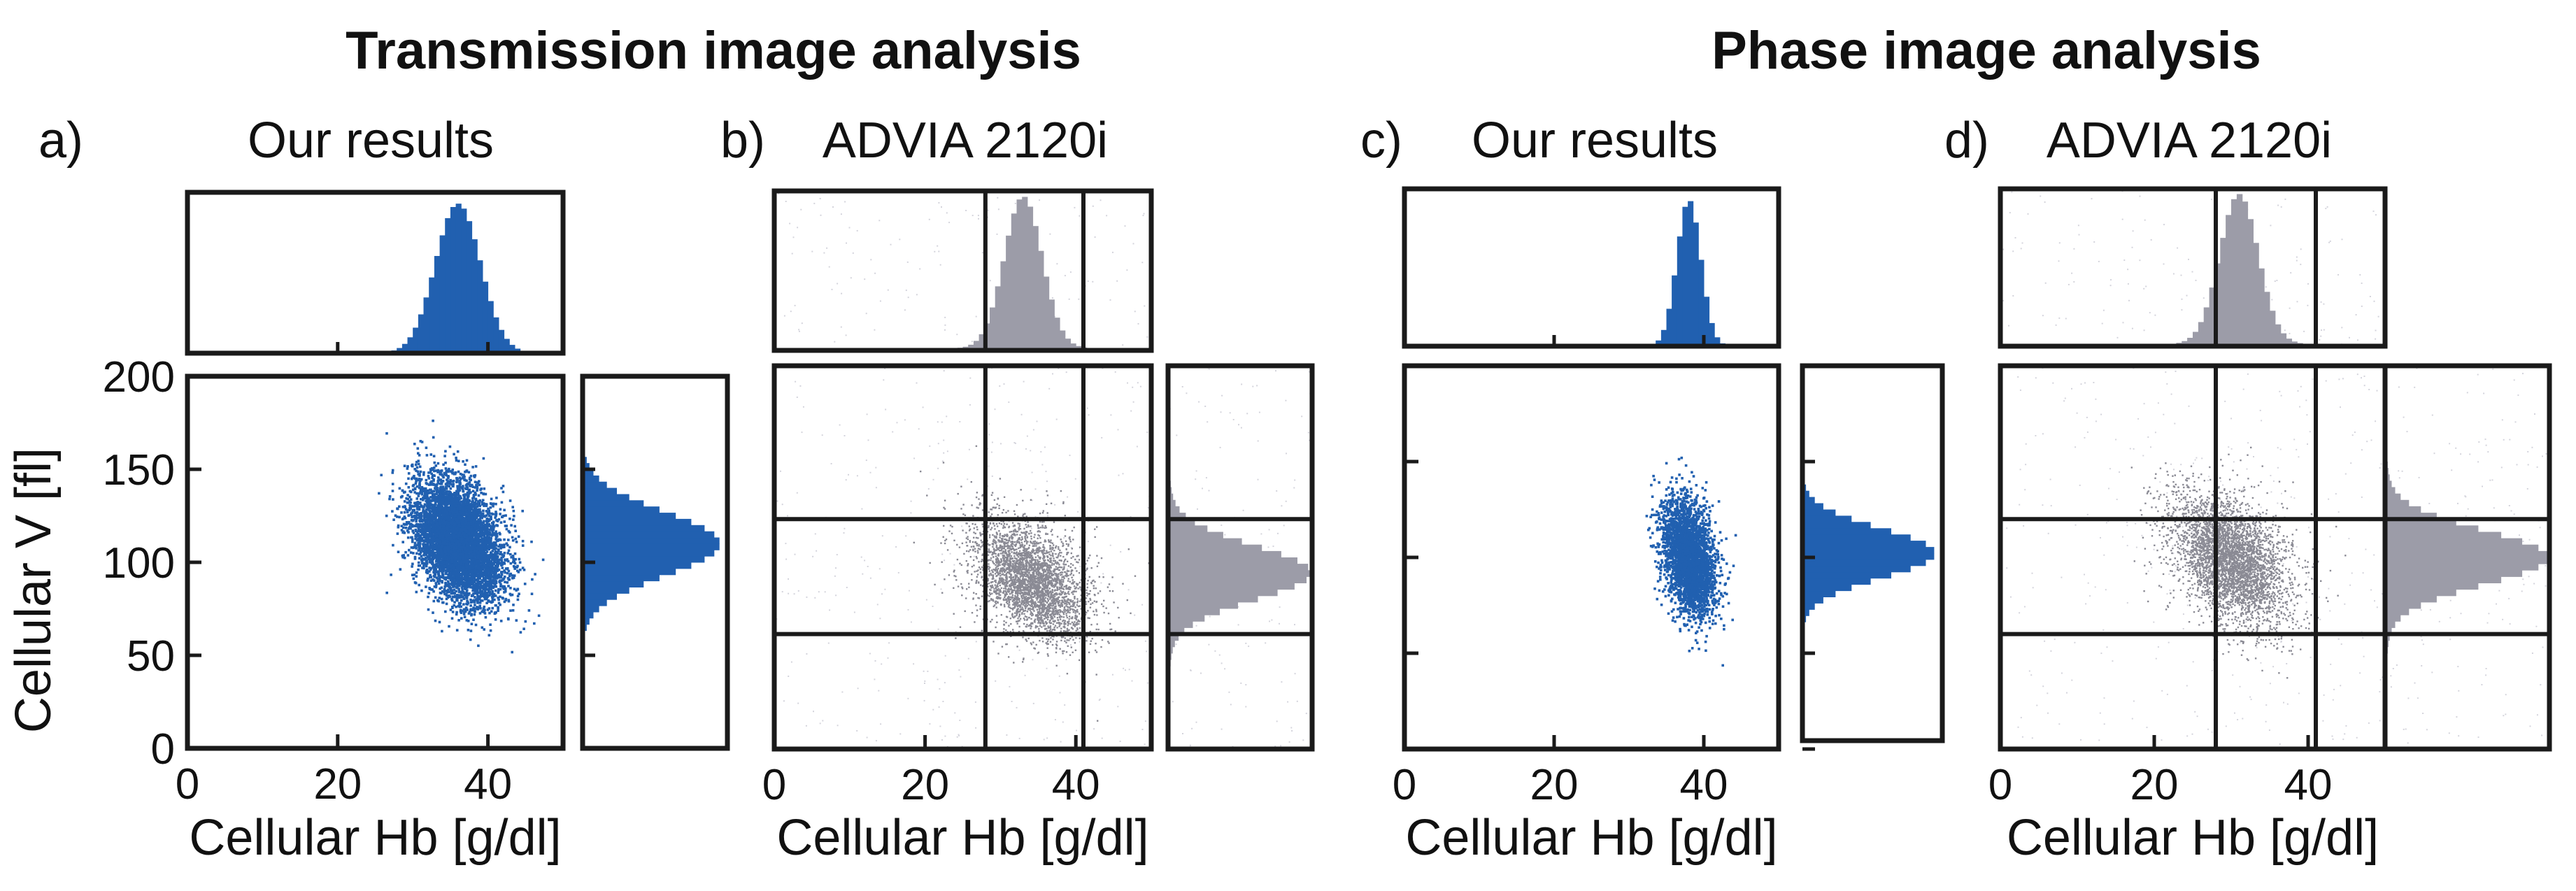  I want to click on background-noise-d, so click(2276, 470).